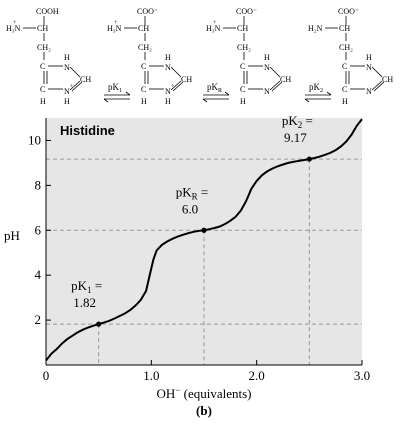  Describe the element at coordinates (248, 56) in the screenshot. I see `species-3-structure: COO⁻ H₃N + CH CH₂ C C H H N CH N` at that location.